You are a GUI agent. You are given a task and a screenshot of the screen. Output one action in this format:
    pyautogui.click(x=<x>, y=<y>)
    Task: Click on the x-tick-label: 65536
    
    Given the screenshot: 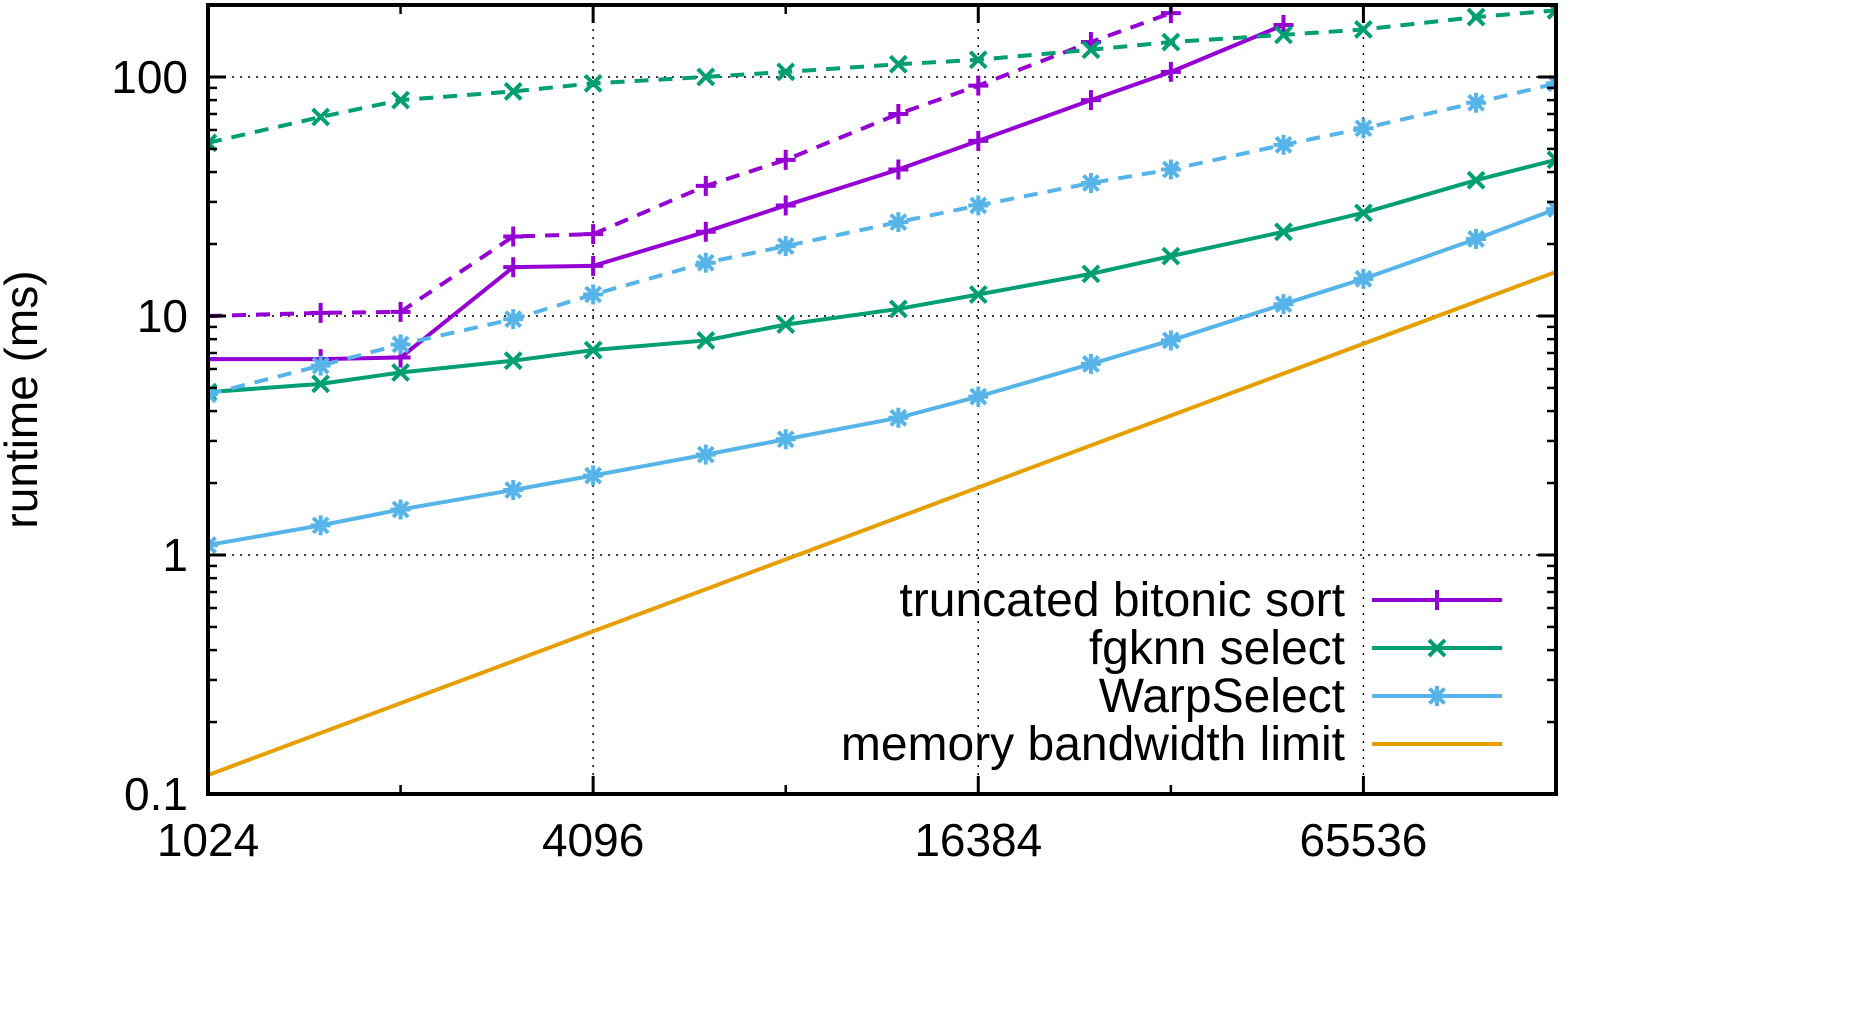 What is the action you would take?
    pyautogui.click(x=1363, y=840)
    